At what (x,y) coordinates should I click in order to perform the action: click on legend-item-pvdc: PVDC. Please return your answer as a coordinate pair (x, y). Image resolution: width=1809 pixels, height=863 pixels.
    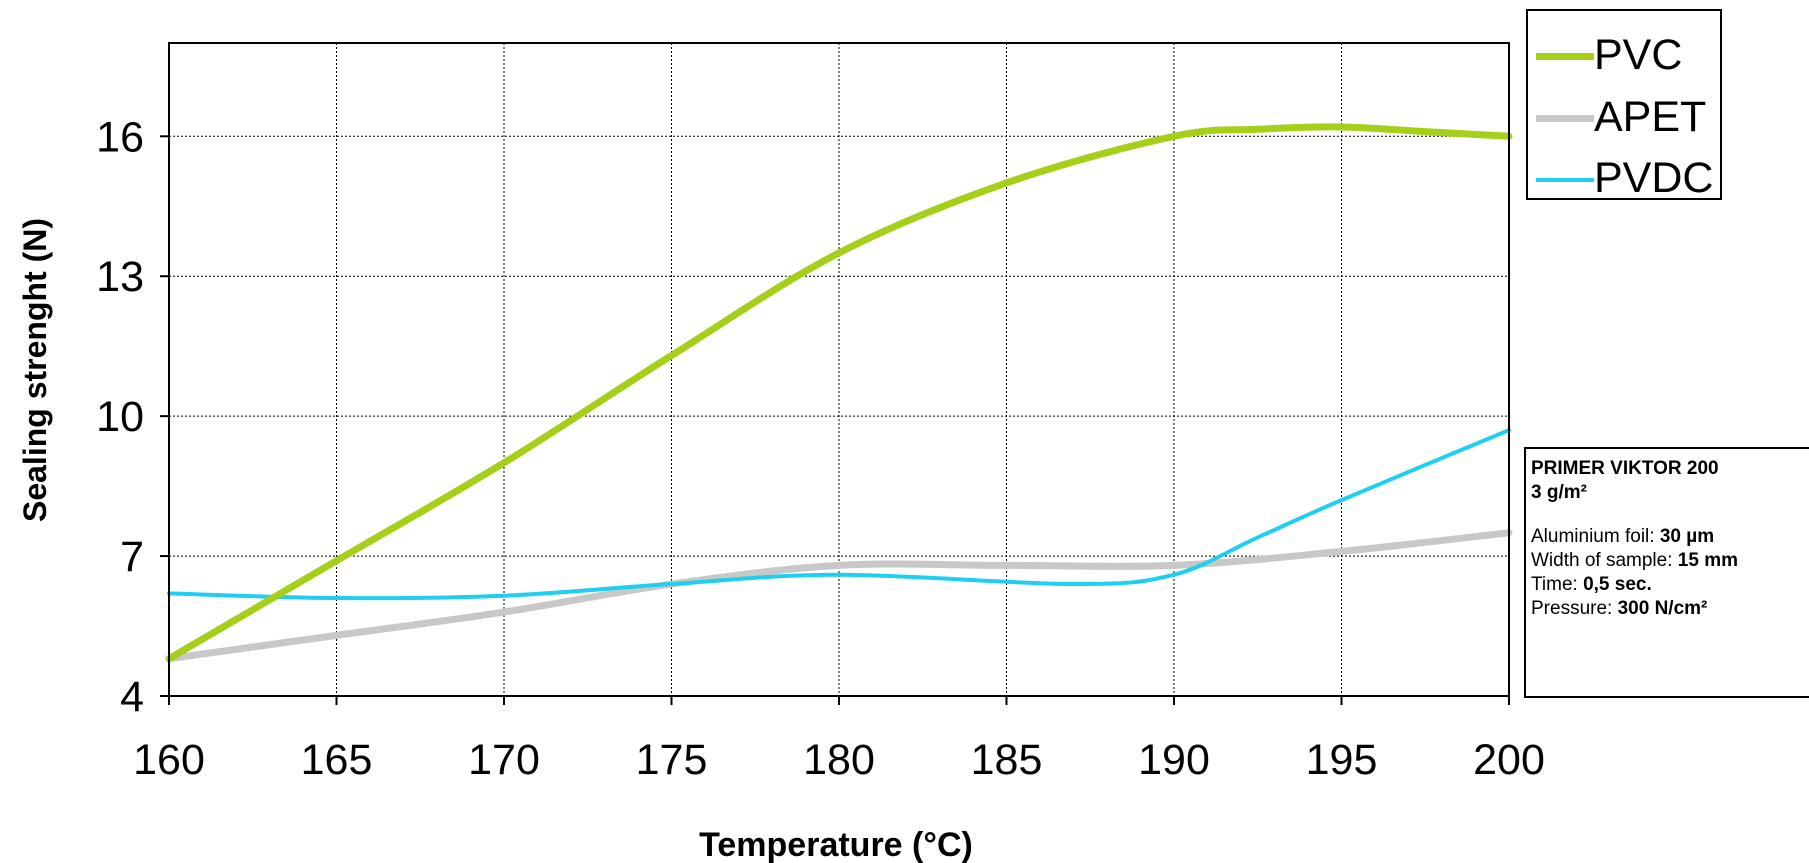
    Looking at the image, I should click on (1624, 178).